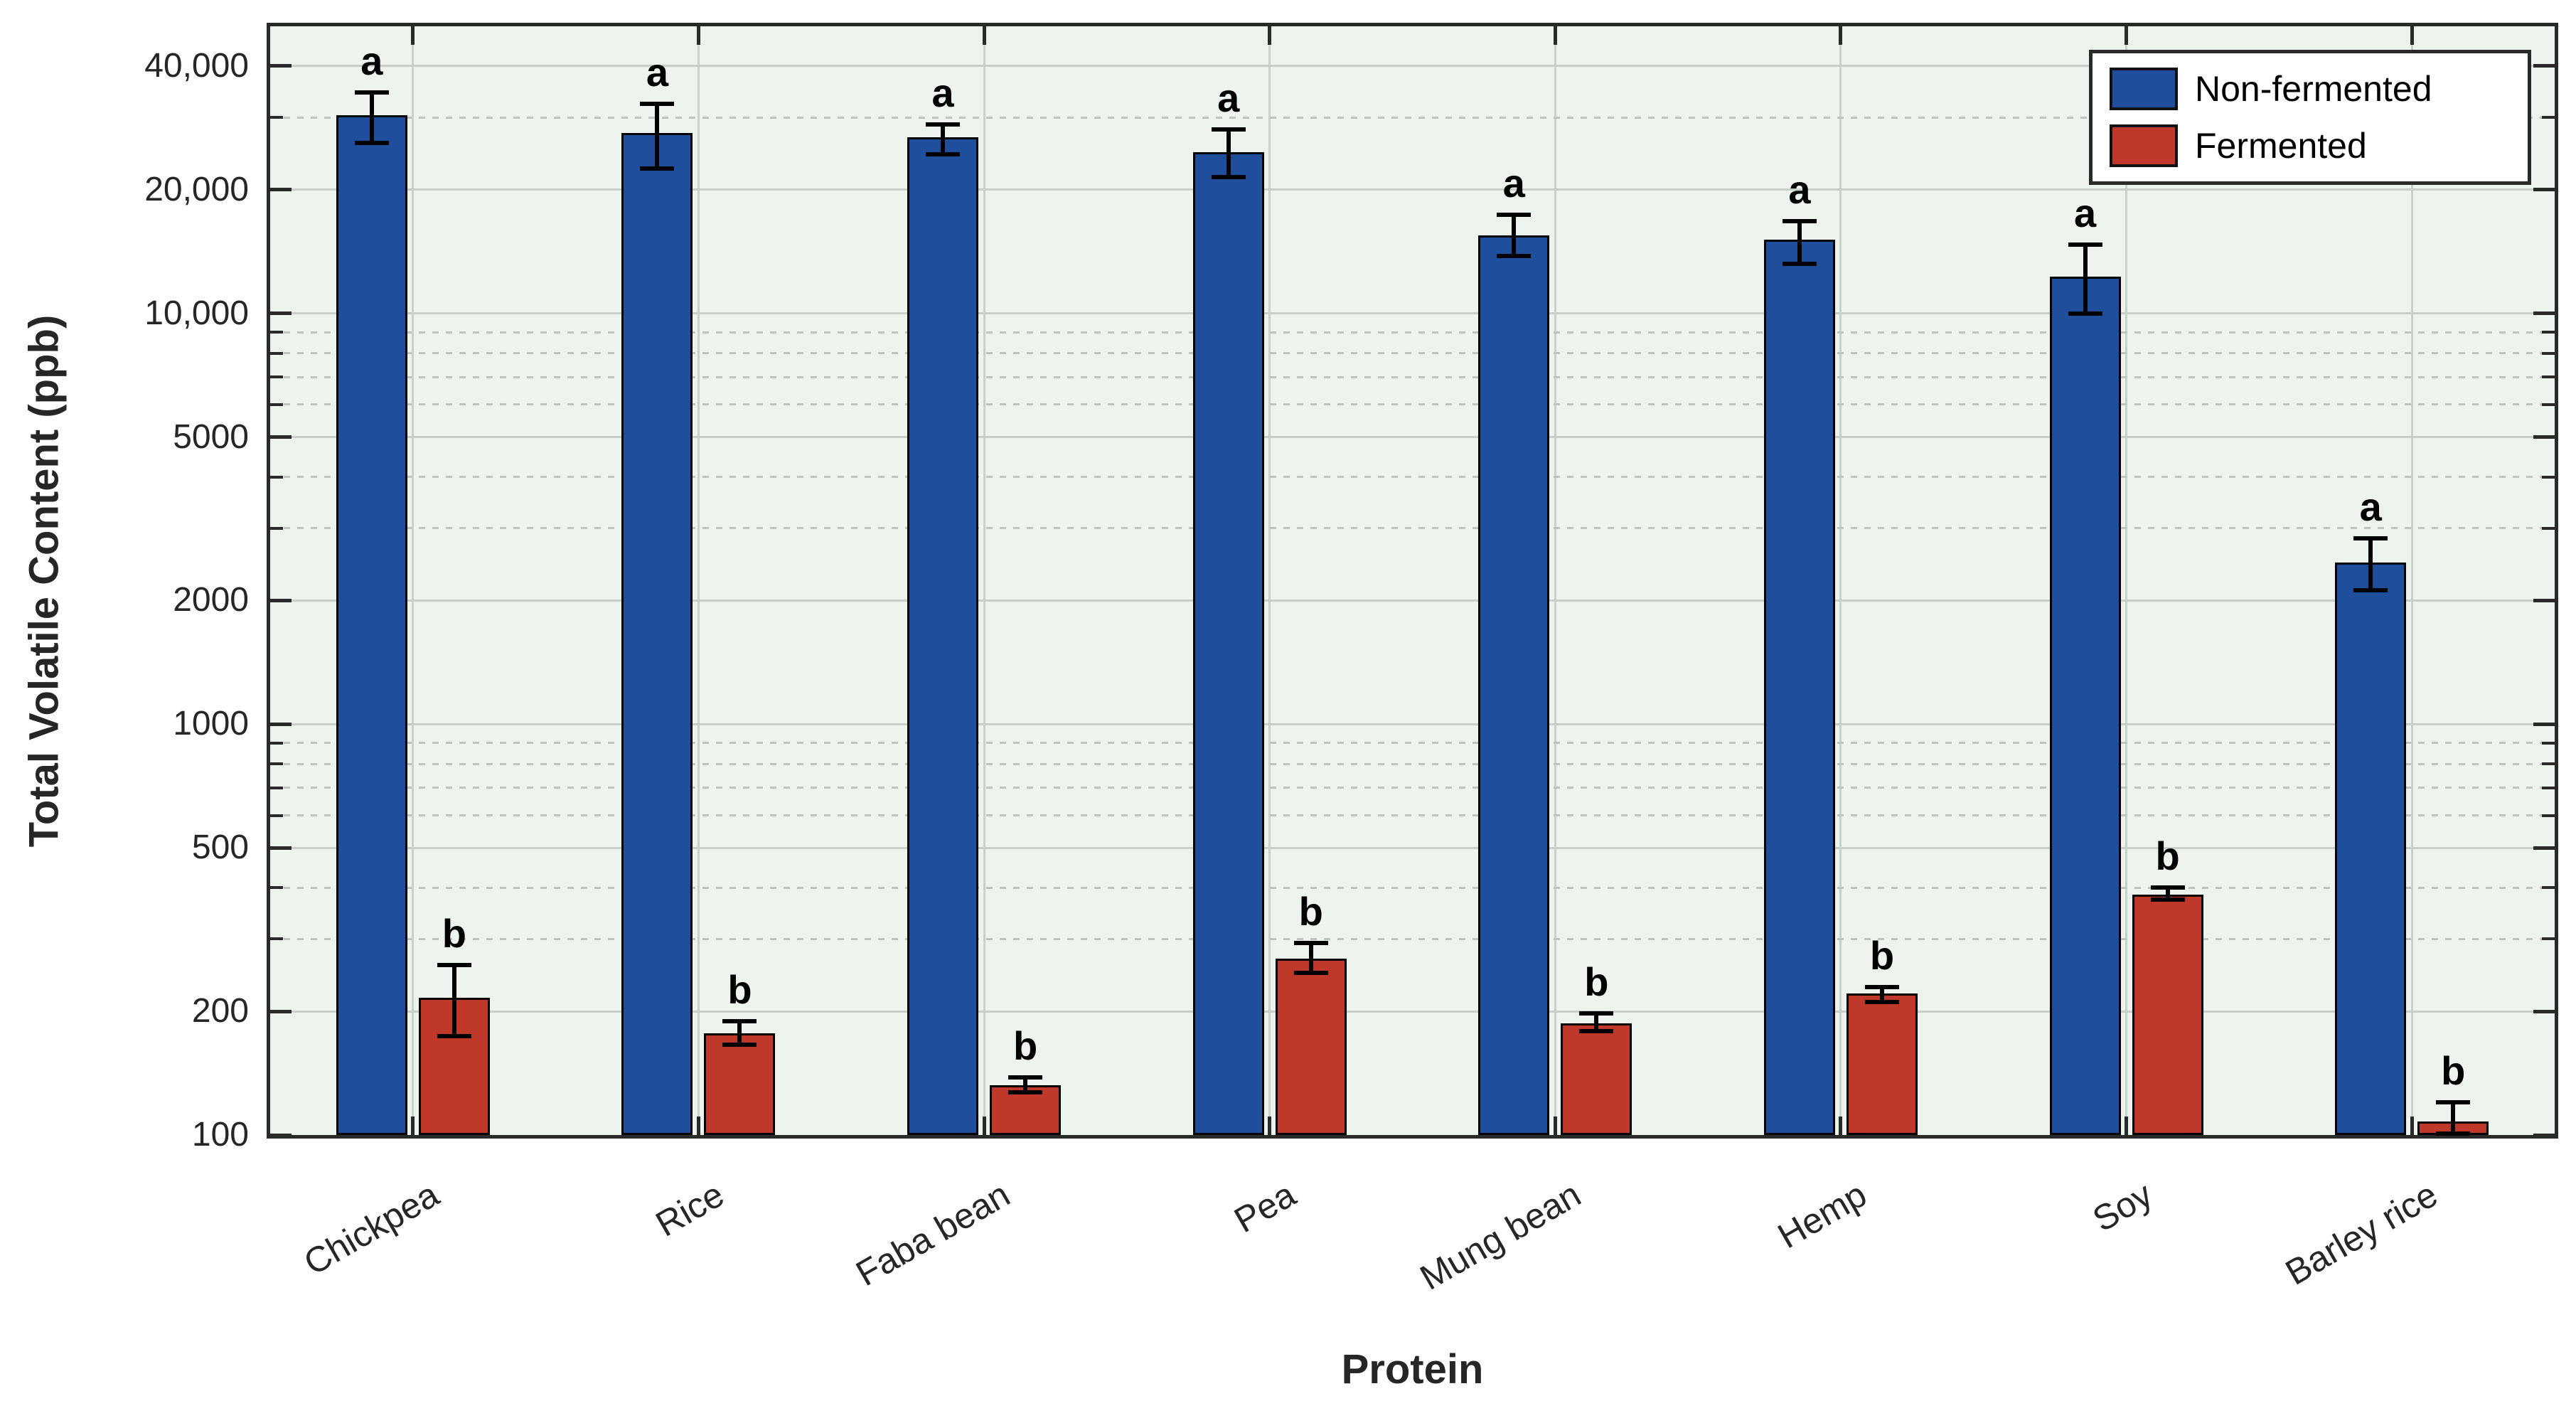  What do you see at coordinates (196, 65) in the screenshot?
I see `y-tick-label: 40,000` at bounding box center [196, 65].